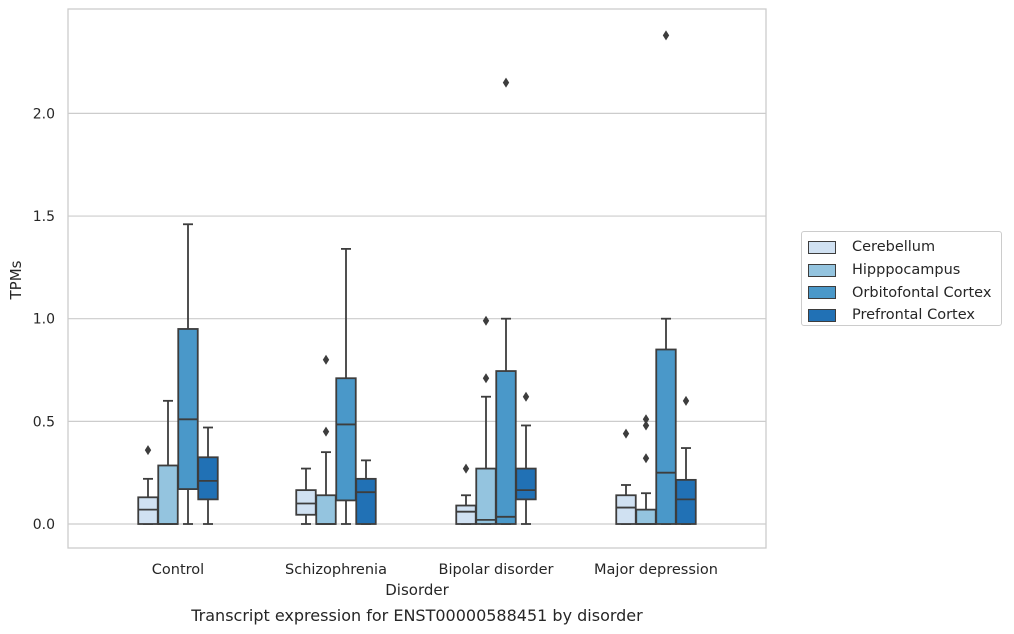 This screenshot has width=1014, height=634. I want to click on x-axis-label: Disorder, so click(417, 590).